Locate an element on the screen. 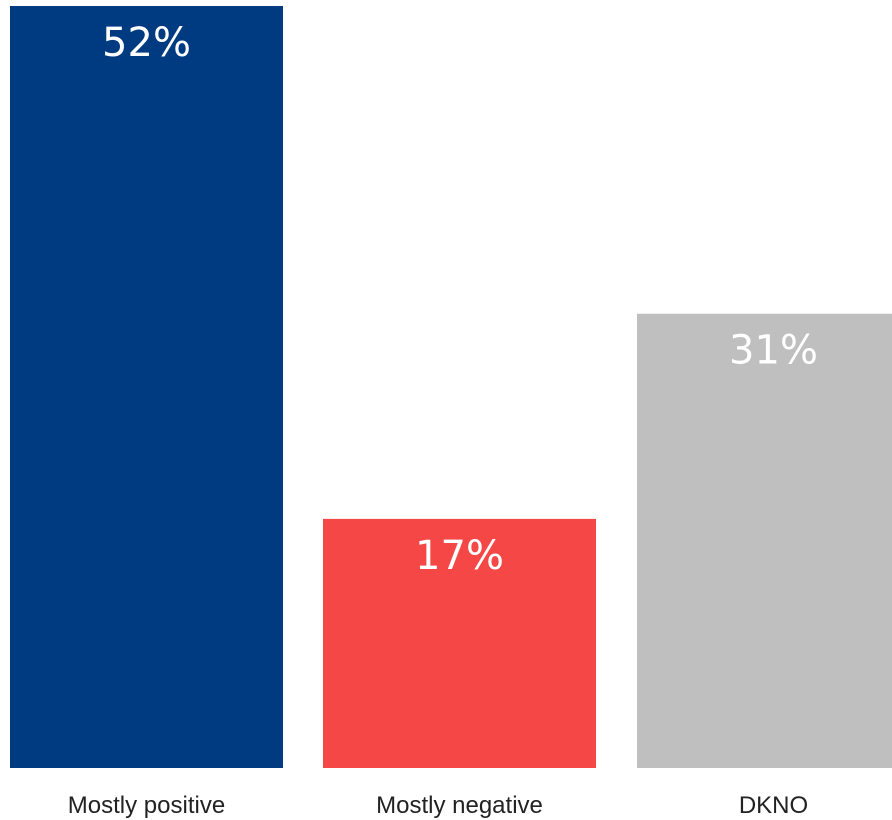  category-labels-group: Mostly positive Mostly negative DKNO is located at coordinates (438, 805).